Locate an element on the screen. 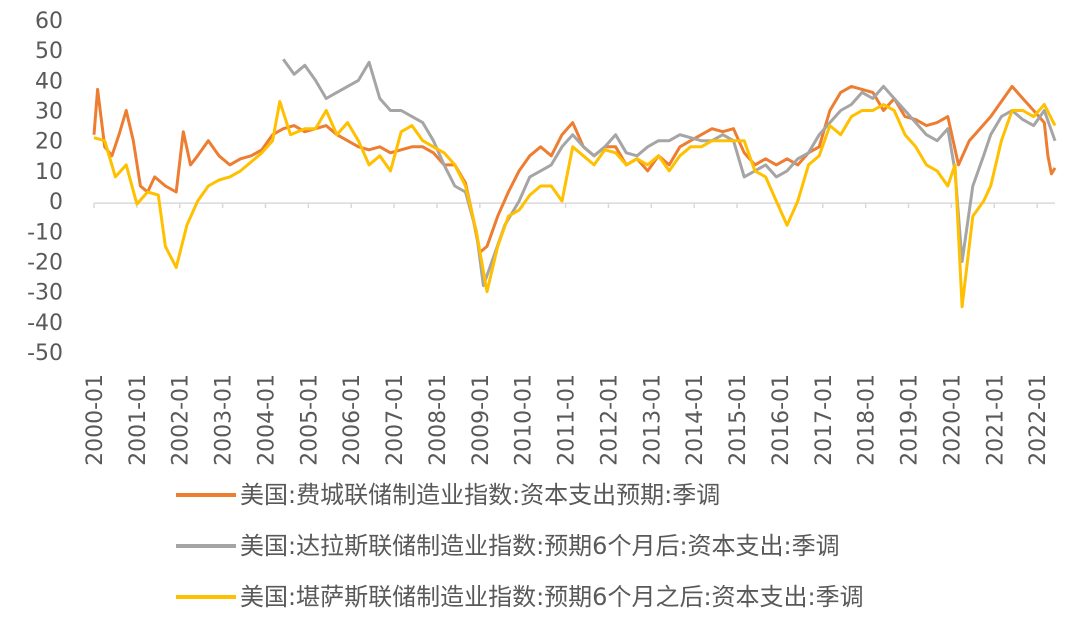  x-tick-label: 2012-01 is located at coordinates (609, 420).